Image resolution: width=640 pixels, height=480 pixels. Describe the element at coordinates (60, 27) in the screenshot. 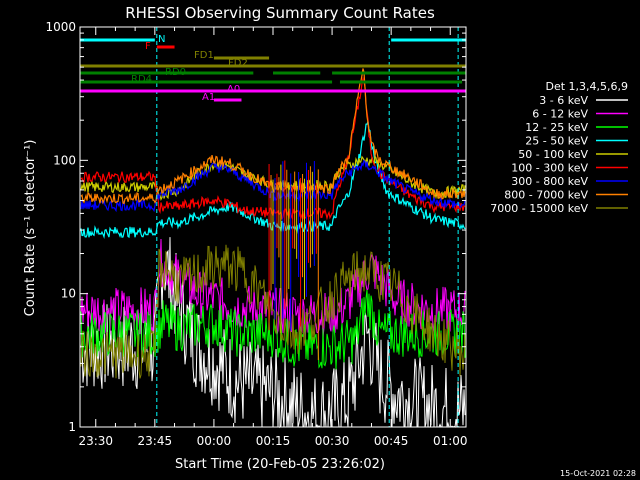

I see `y-tick-label: 1000` at that location.